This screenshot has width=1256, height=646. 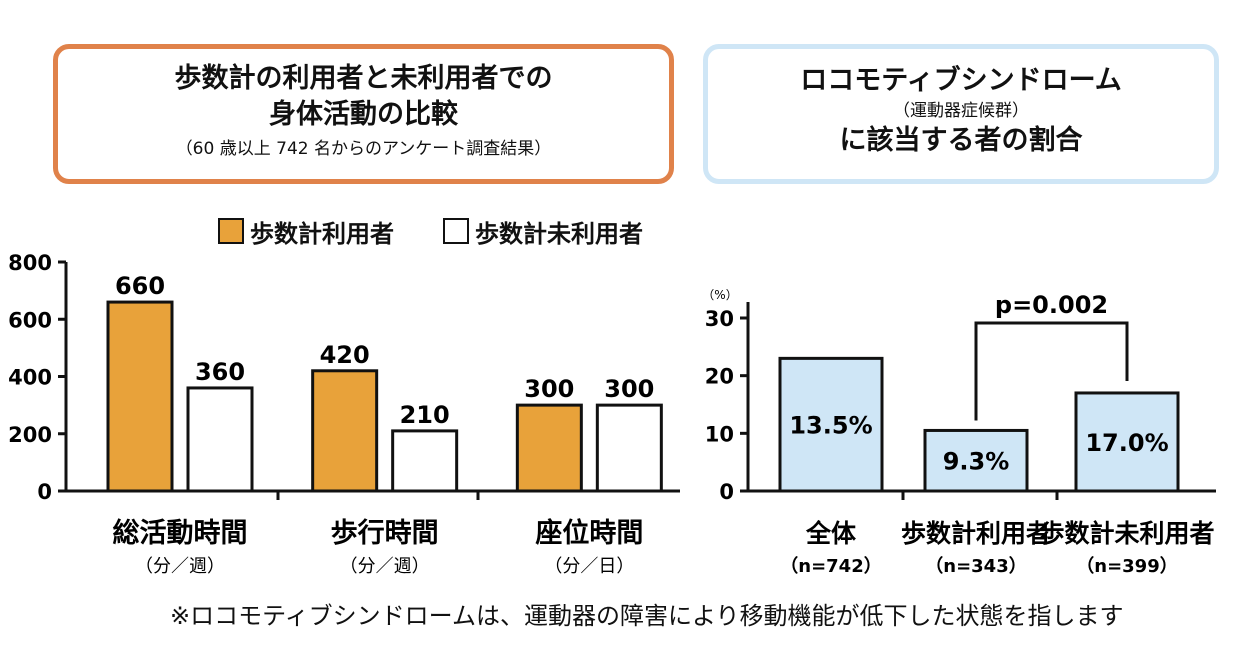 I want to click on right-title-line1: ロコモティブシンドローム, so click(x=961, y=80).